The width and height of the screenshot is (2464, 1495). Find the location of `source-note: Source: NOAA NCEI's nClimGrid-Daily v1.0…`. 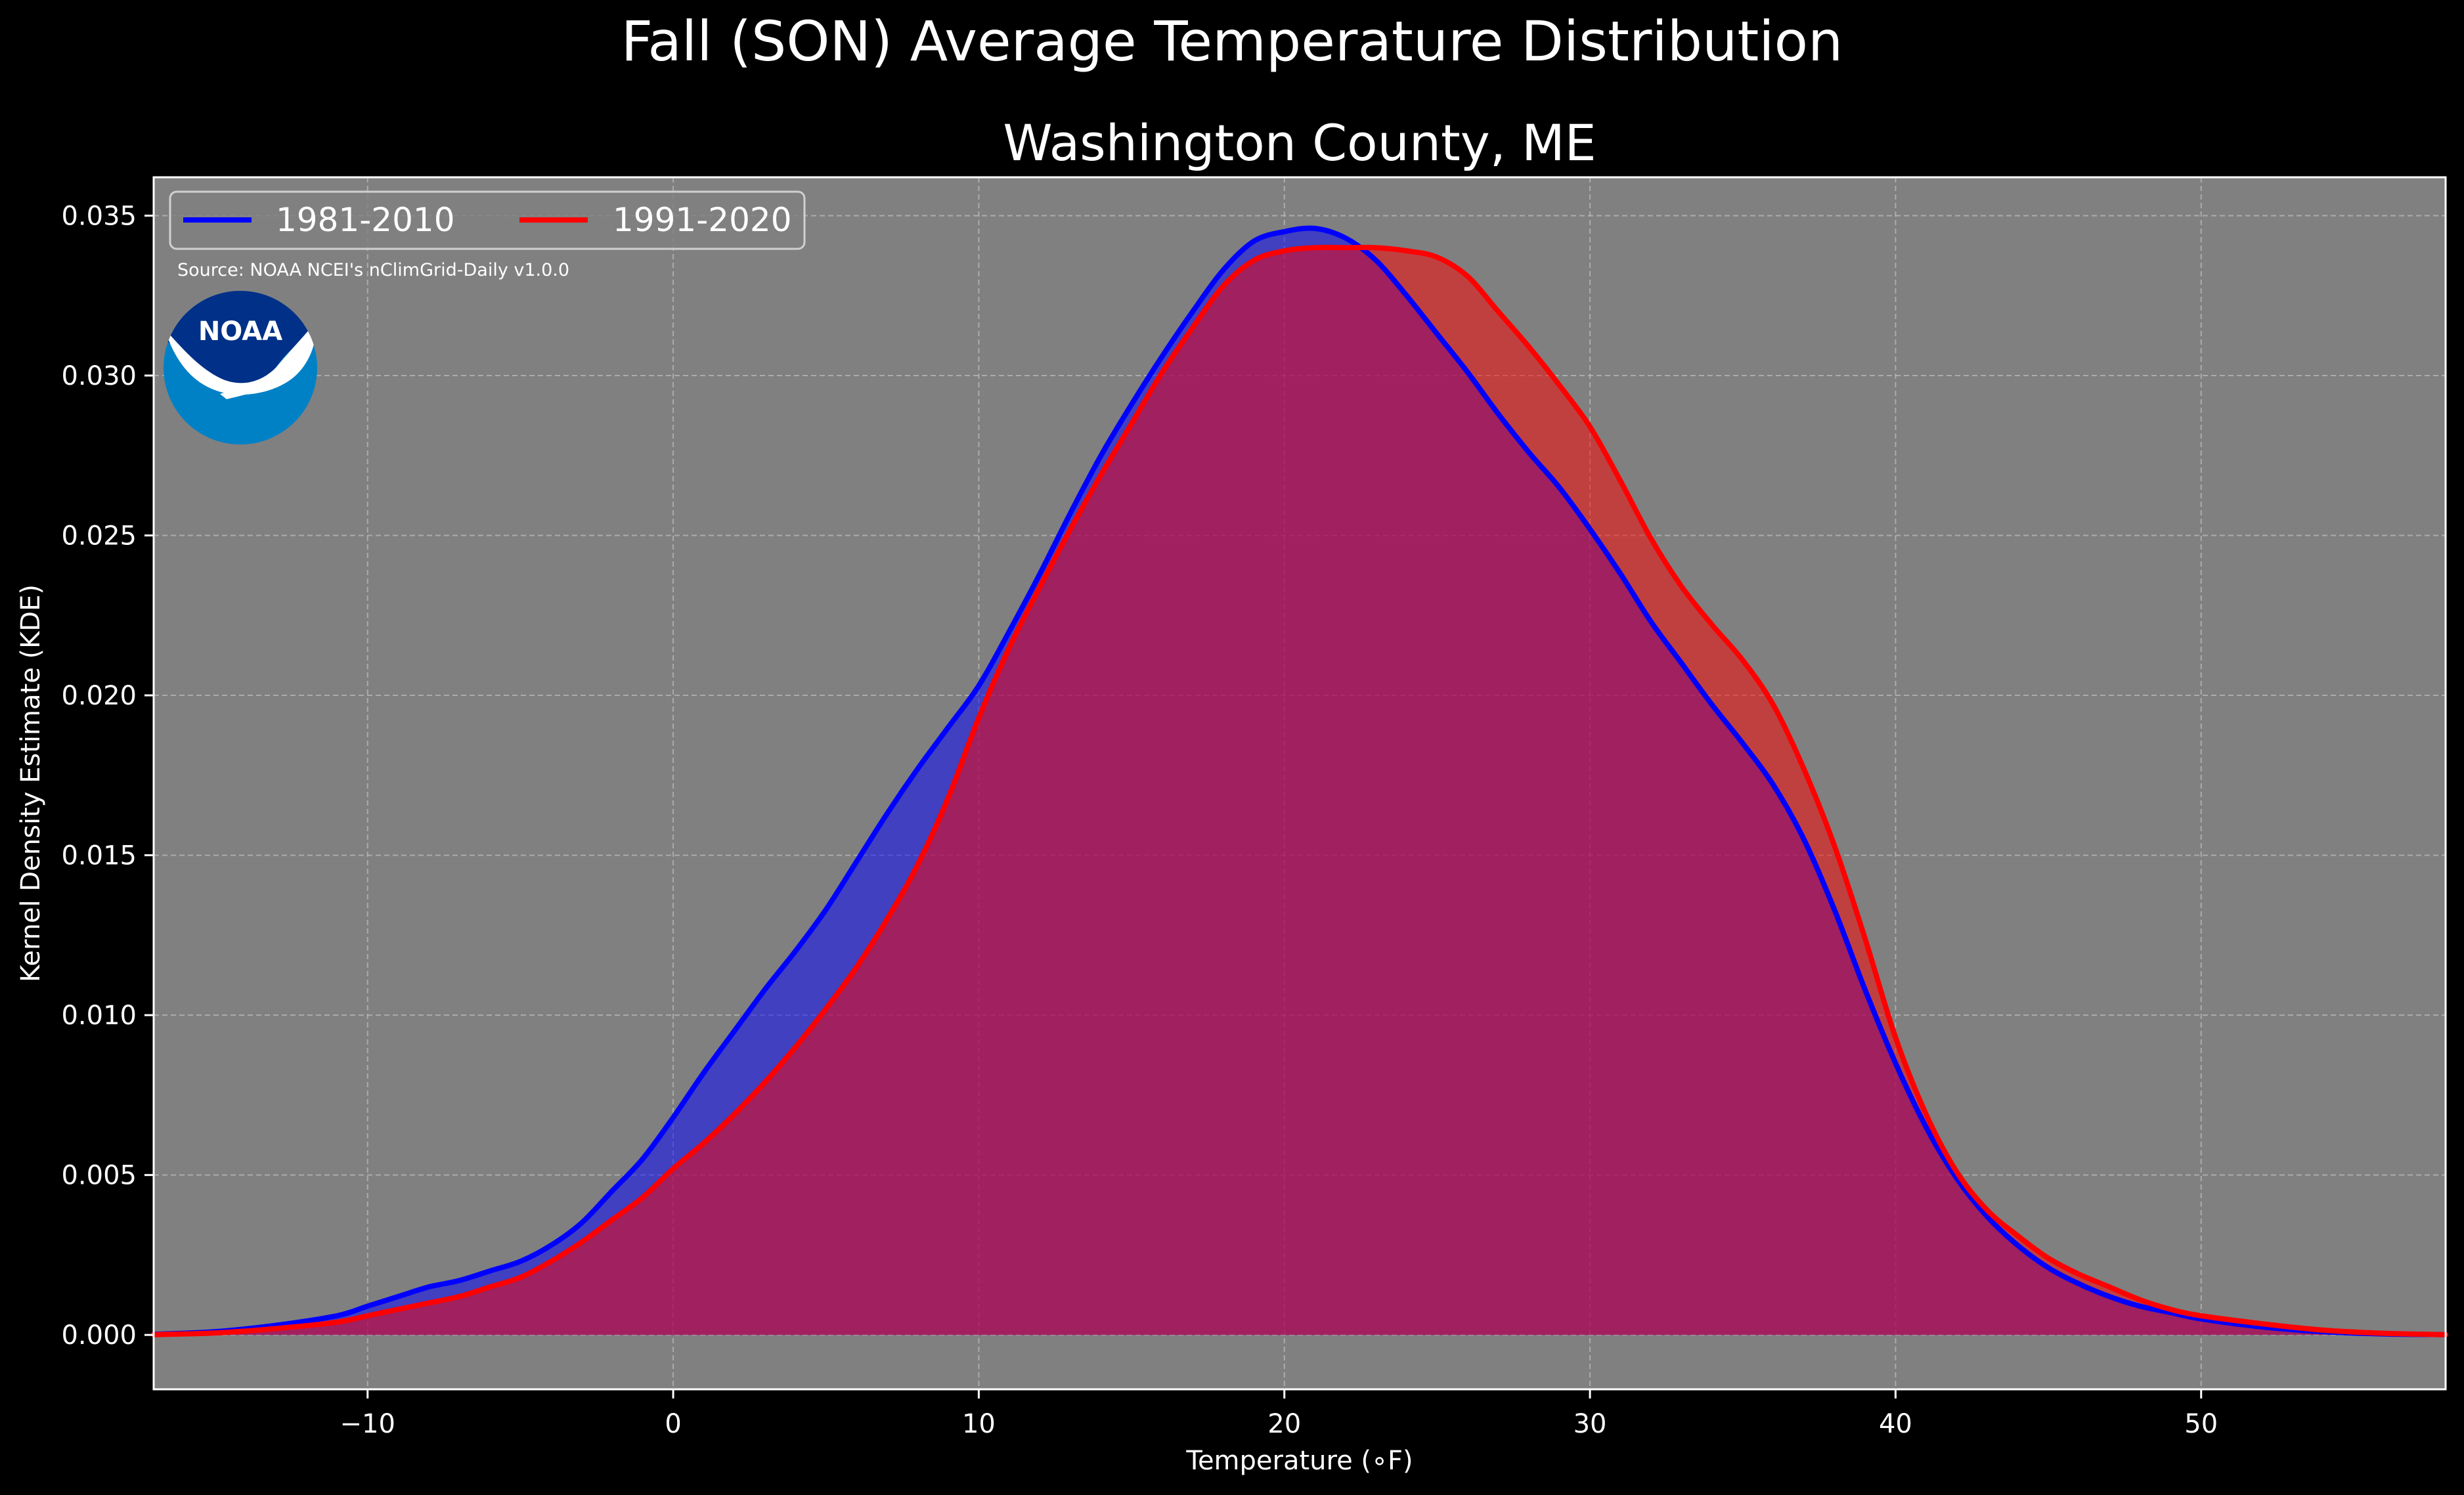

source-note: Source: NOAA NCEI's nClimGrid-Daily v1.0… is located at coordinates (373, 270).